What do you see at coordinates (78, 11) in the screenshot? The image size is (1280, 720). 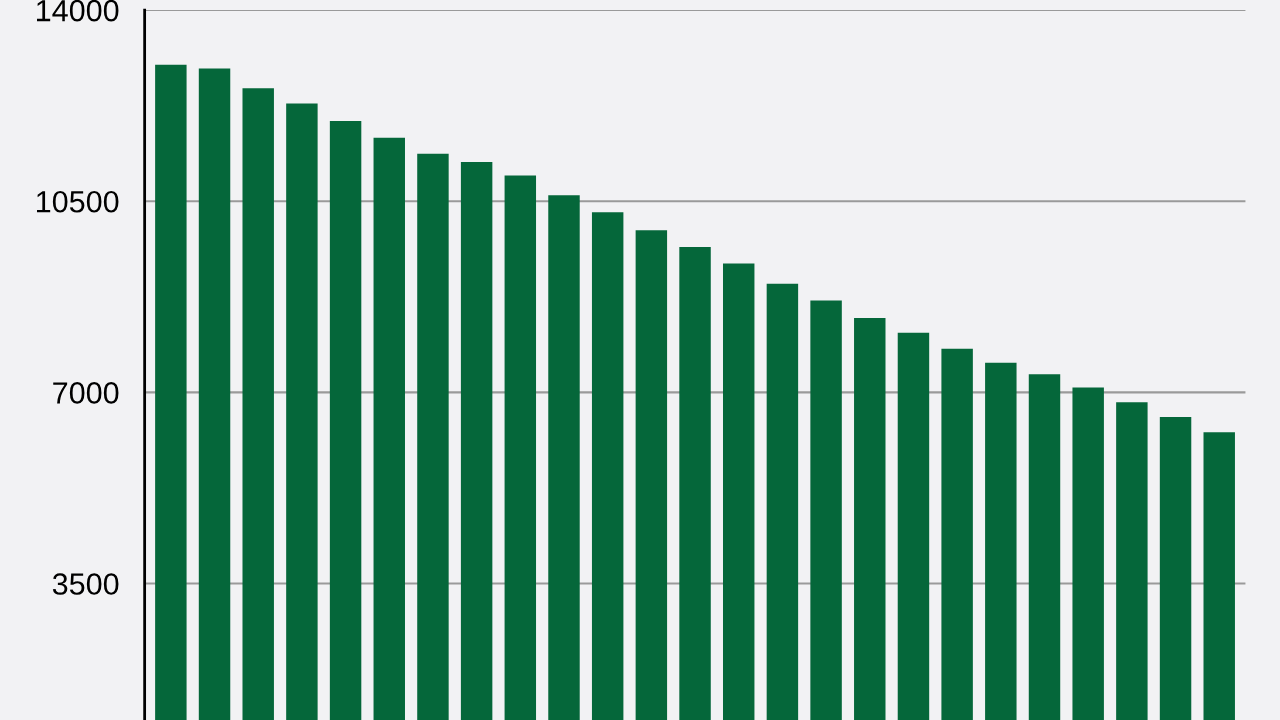 I see `y-tick-label: 14000` at bounding box center [78, 11].